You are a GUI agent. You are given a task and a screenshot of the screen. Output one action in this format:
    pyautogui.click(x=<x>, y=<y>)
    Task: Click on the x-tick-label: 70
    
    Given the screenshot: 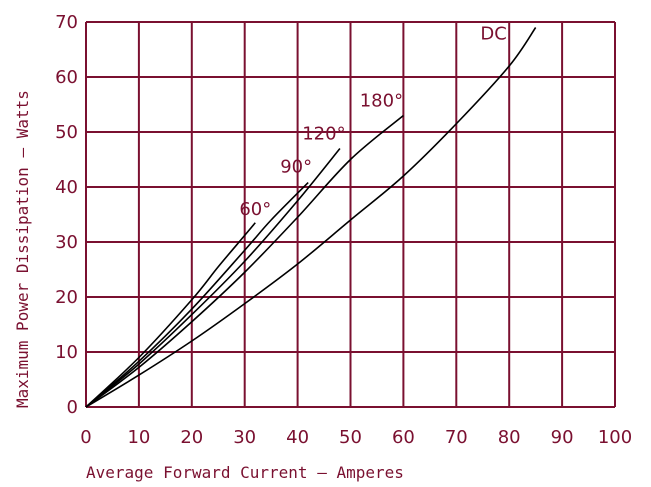 What is the action you would take?
    pyautogui.click(x=456, y=437)
    